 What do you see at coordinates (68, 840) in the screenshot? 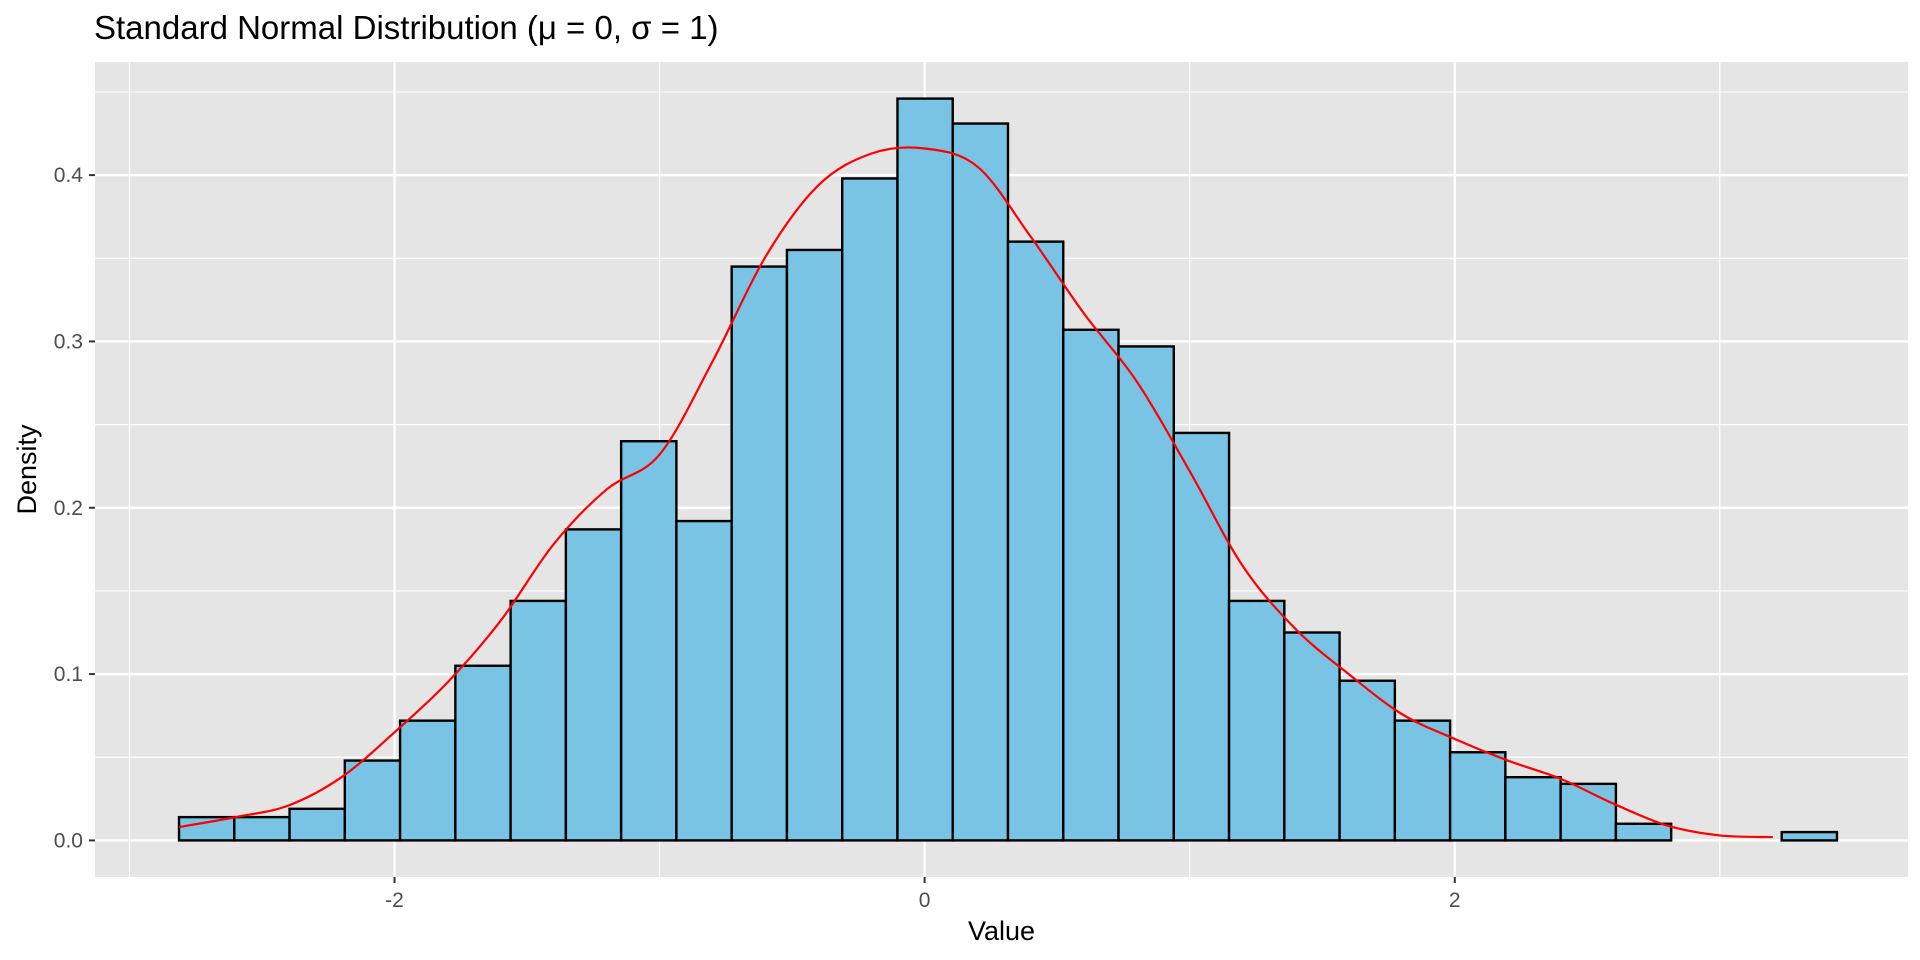
I see `y-tick-label: 0.0` at bounding box center [68, 840].